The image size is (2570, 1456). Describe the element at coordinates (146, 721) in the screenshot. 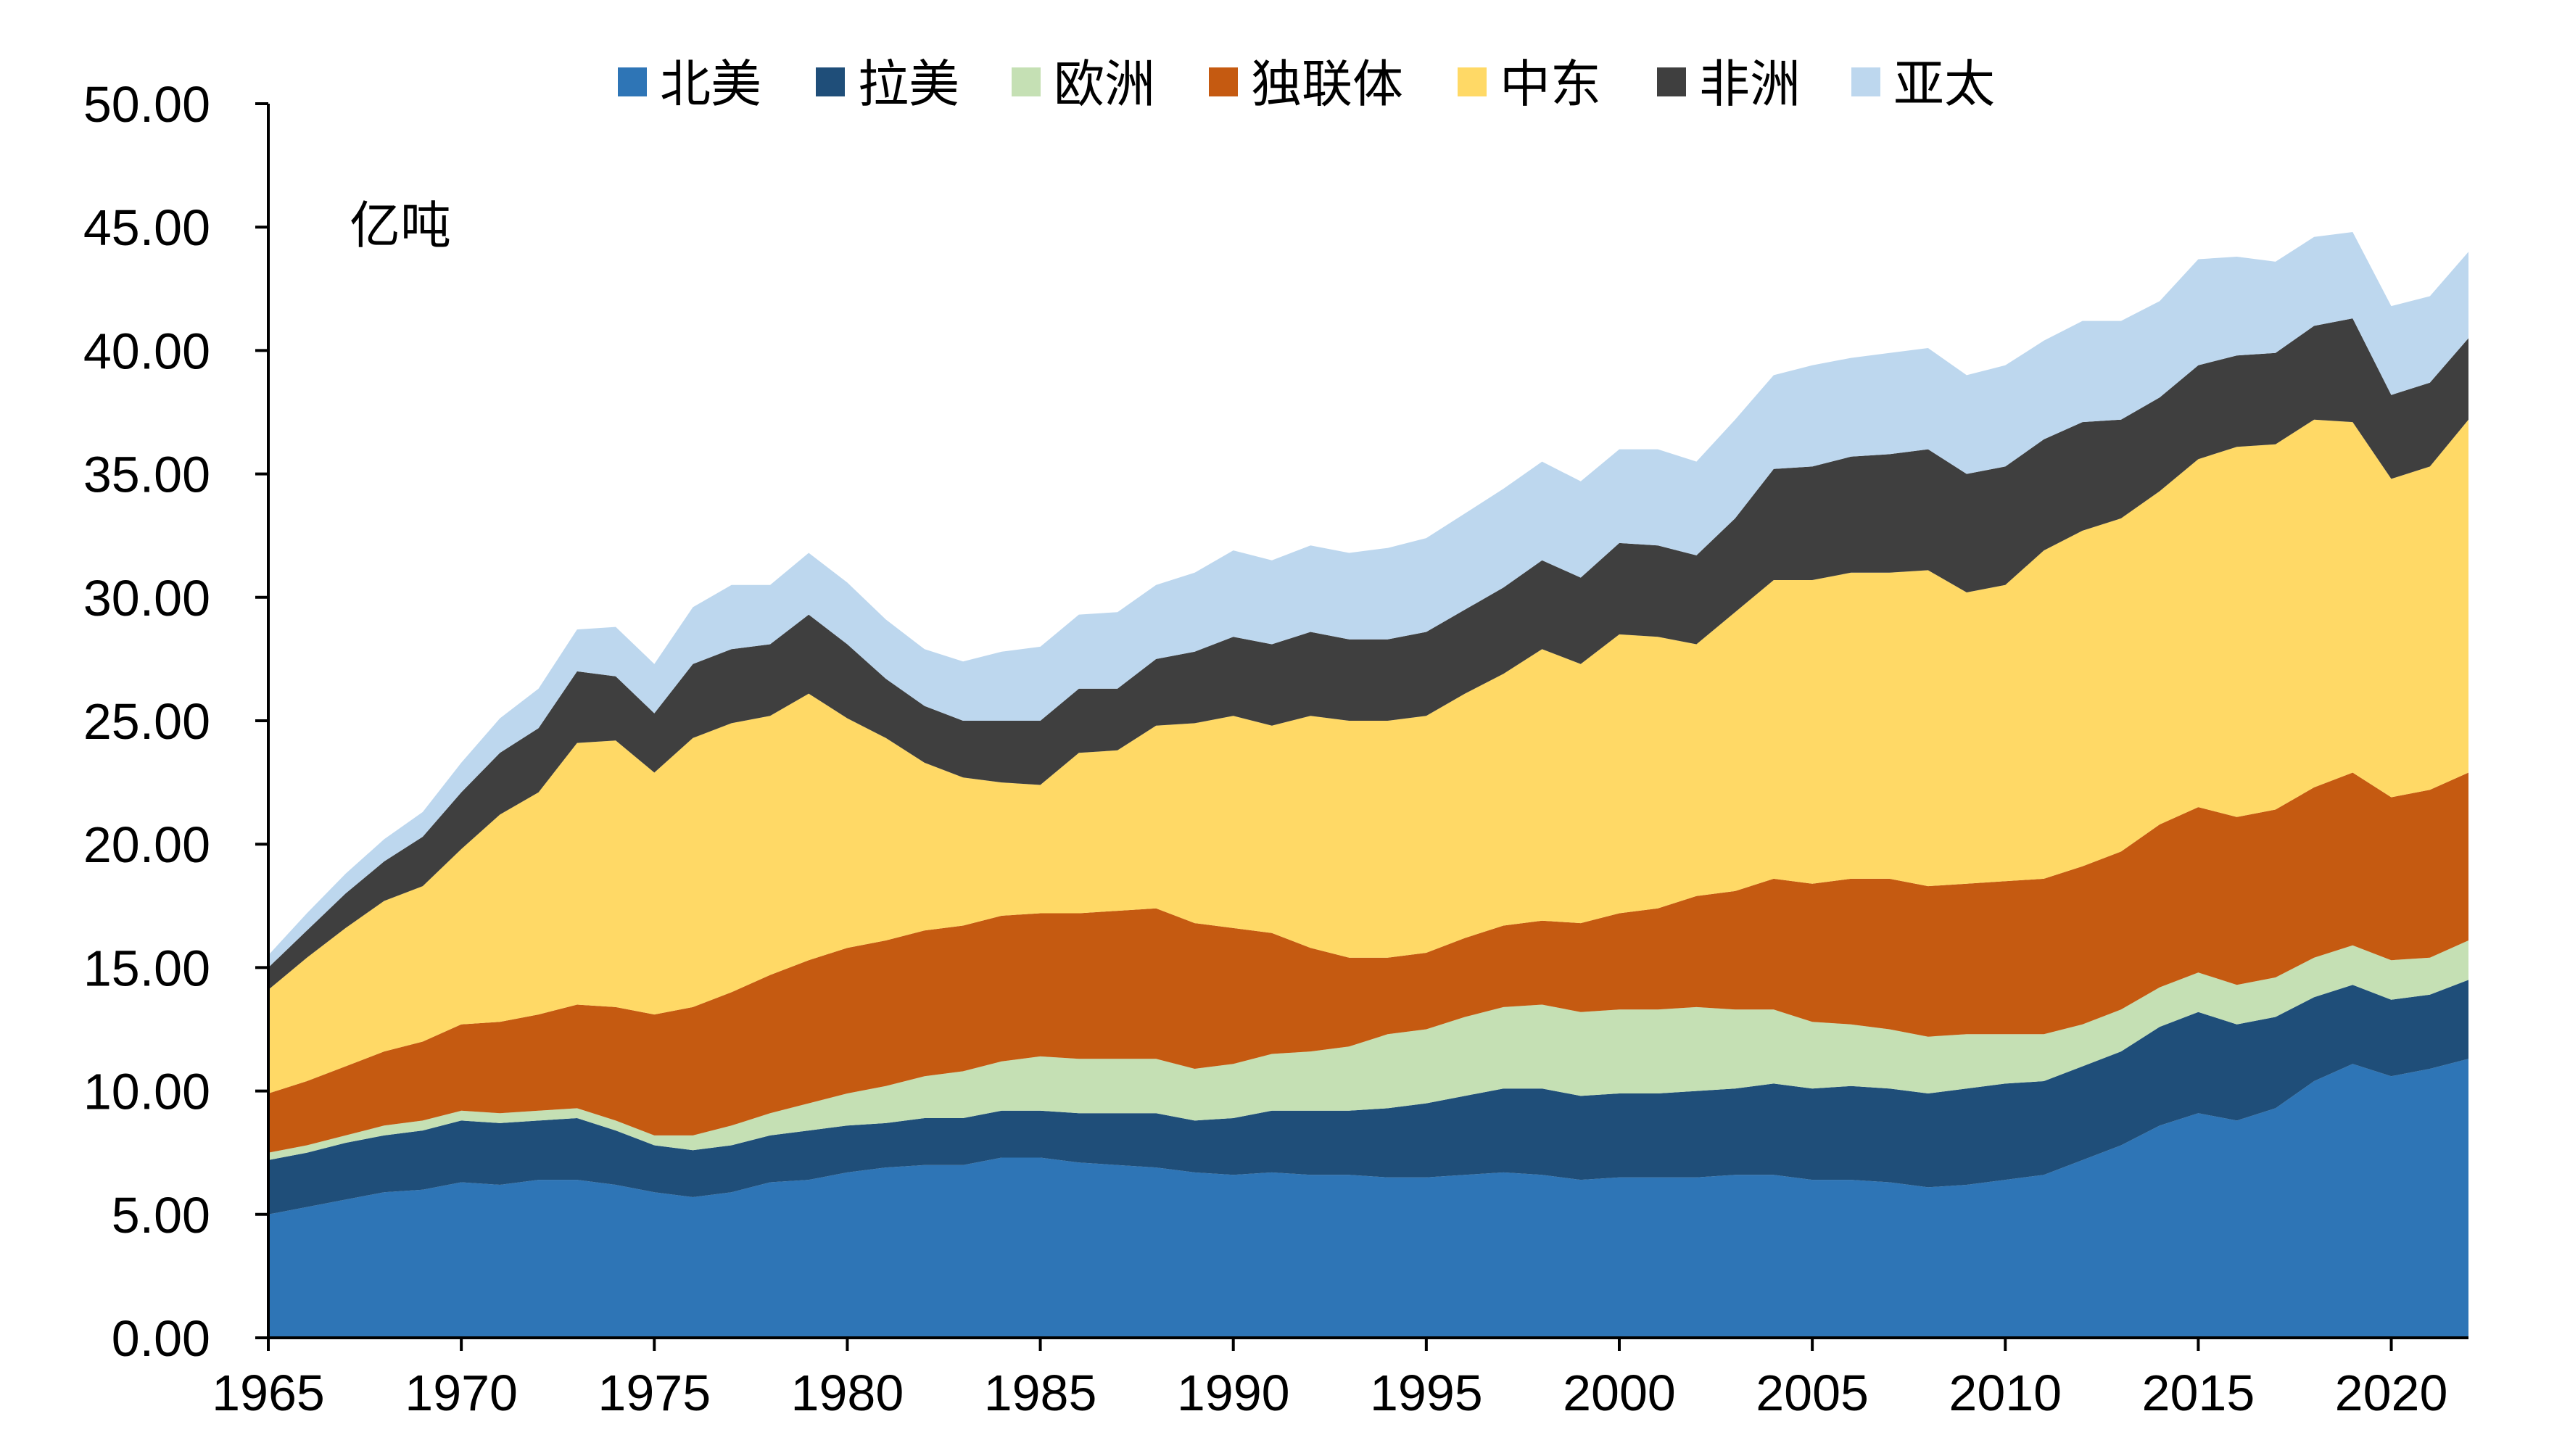

I see `y-tick-label: 25.00` at that location.